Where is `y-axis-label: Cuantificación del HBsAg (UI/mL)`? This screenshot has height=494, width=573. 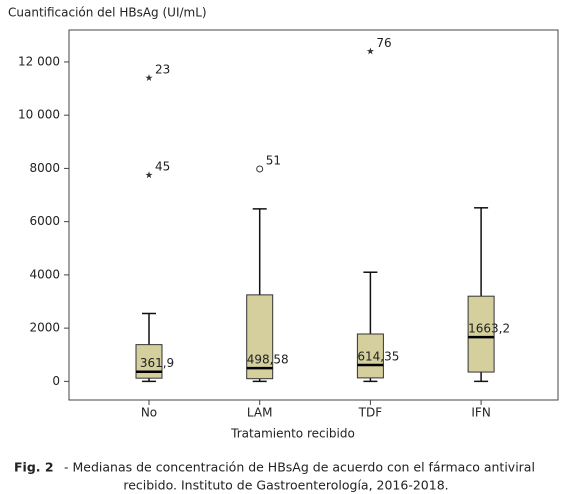 y-axis-label: Cuantificación del HBsAg (UI/mL) is located at coordinates (107, 13).